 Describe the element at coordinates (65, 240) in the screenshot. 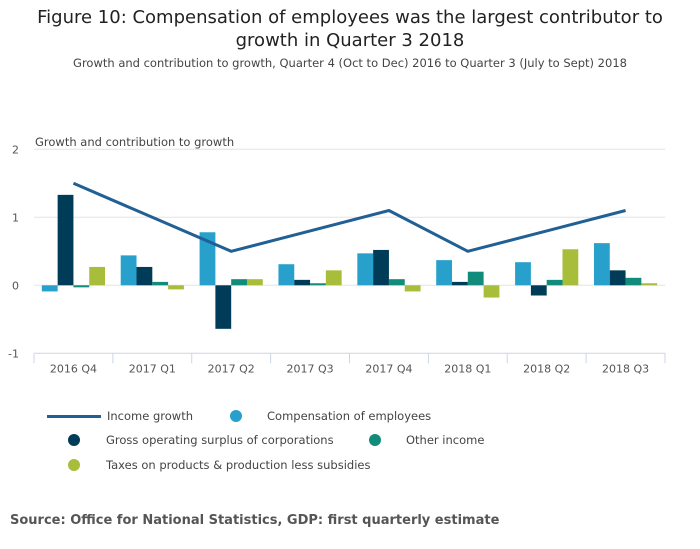

I see `bar-gross-operating-surplus-of-corporations-2016-q4` at that location.